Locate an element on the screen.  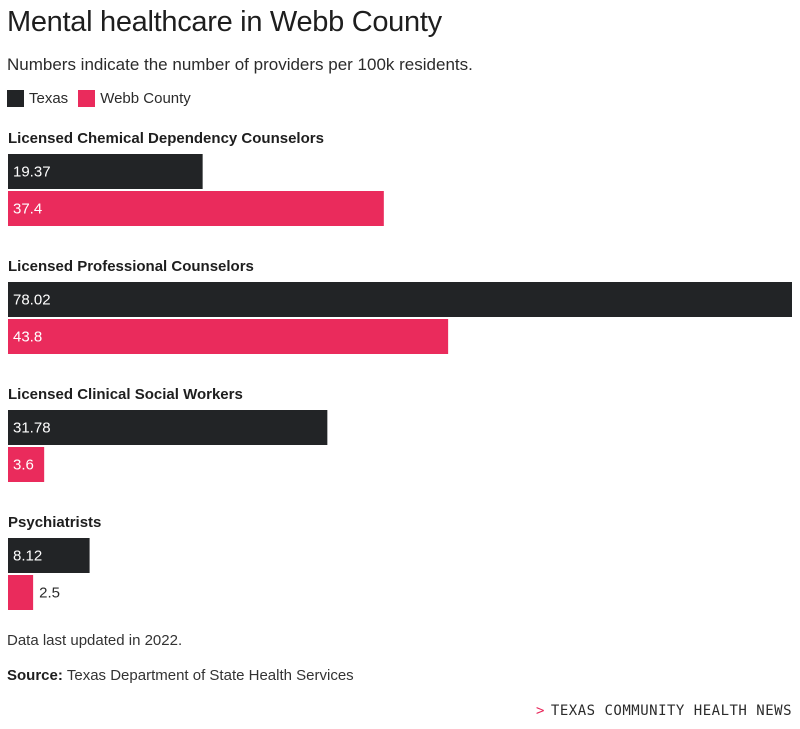
bar-texas-psychiatrists is located at coordinates (49, 555).